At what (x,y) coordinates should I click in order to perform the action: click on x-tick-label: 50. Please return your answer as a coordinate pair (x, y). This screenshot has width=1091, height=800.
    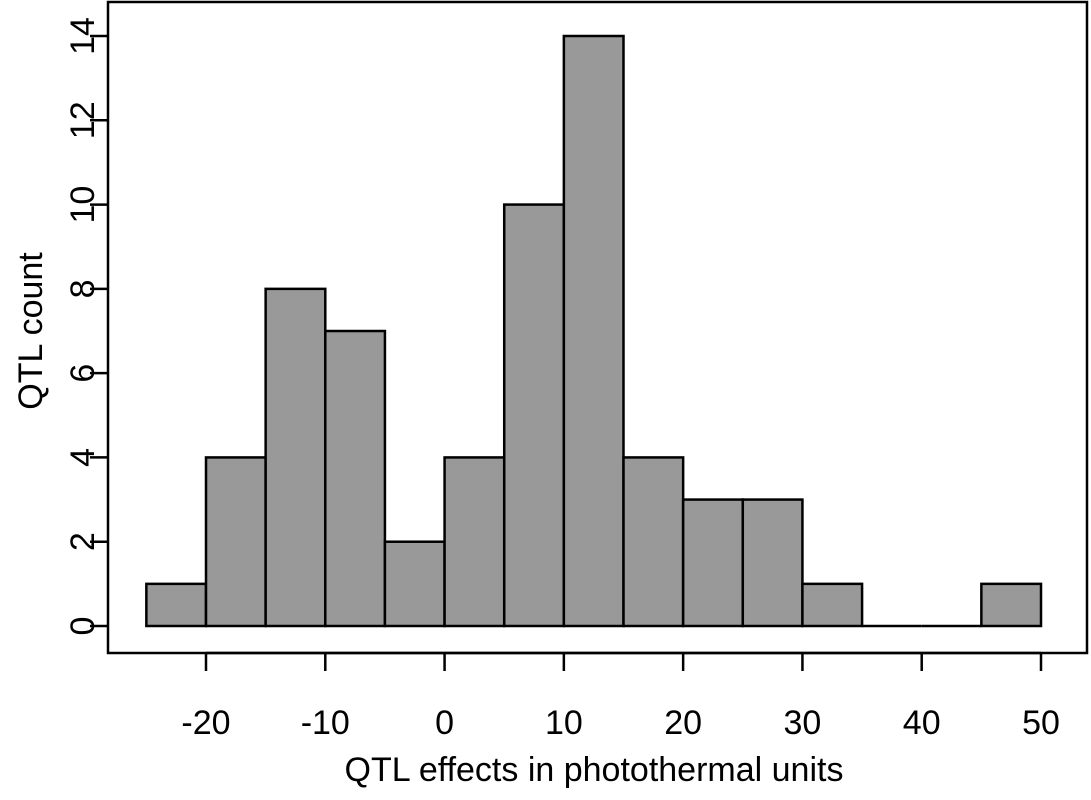
    Looking at the image, I should click on (1041, 723).